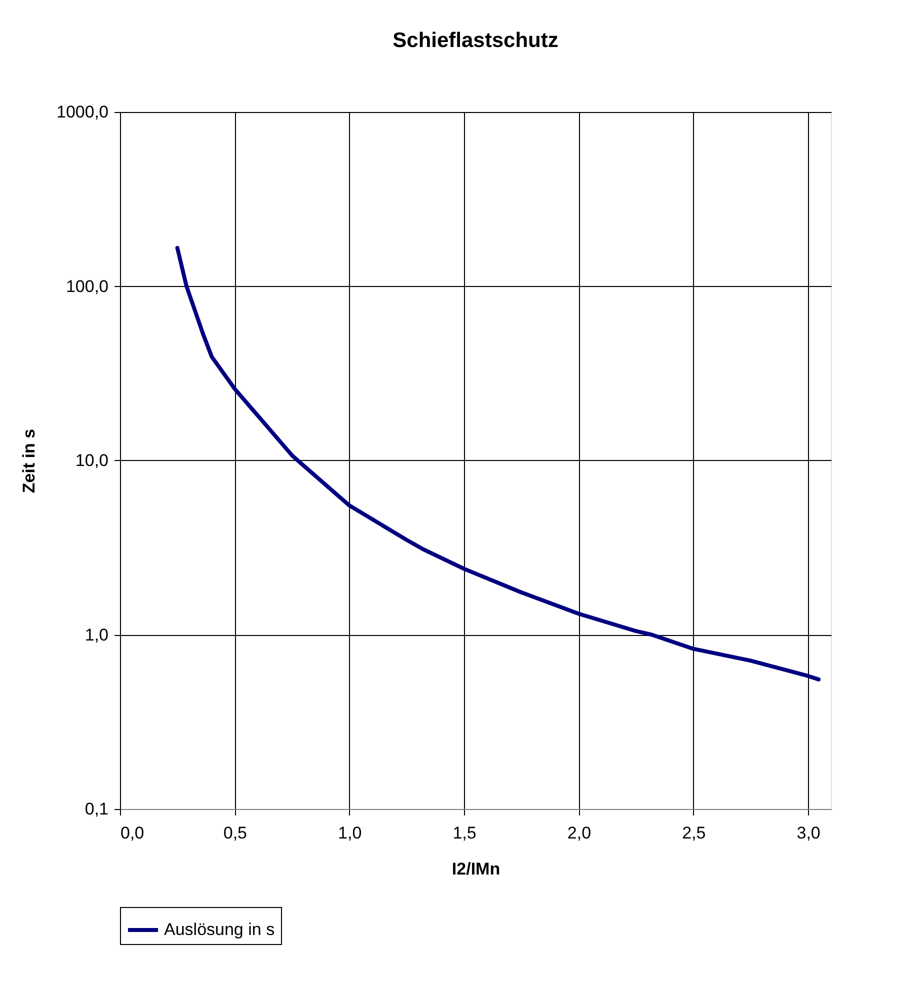  I want to click on x-tick-label: 2,5, so click(694, 833).